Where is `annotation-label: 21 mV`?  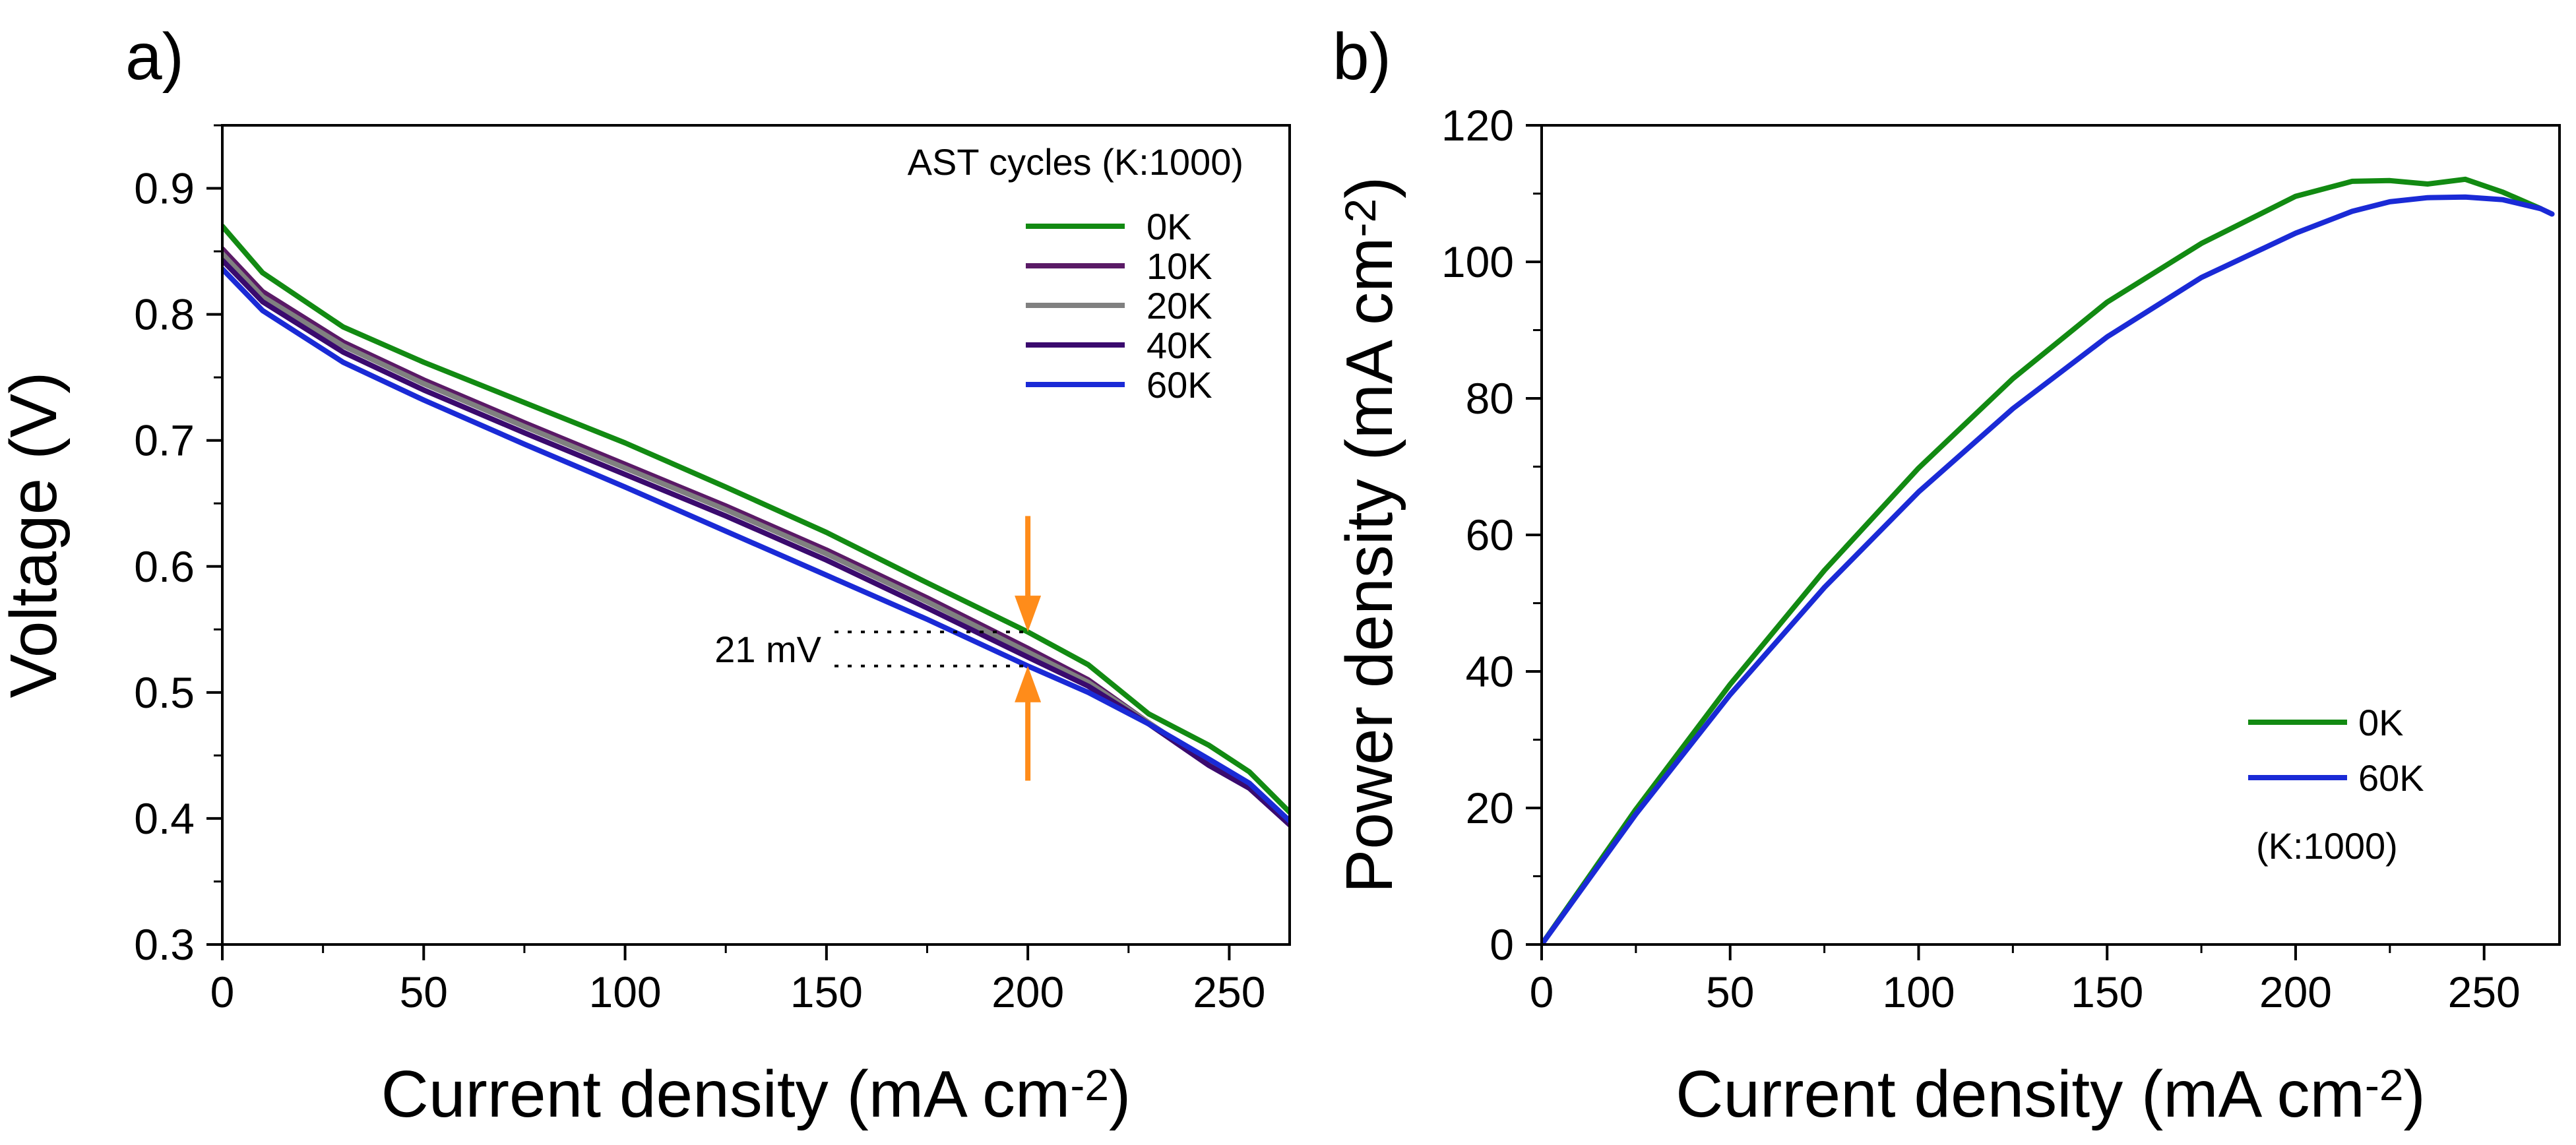
annotation-label: 21 mV is located at coordinates (768, 649).